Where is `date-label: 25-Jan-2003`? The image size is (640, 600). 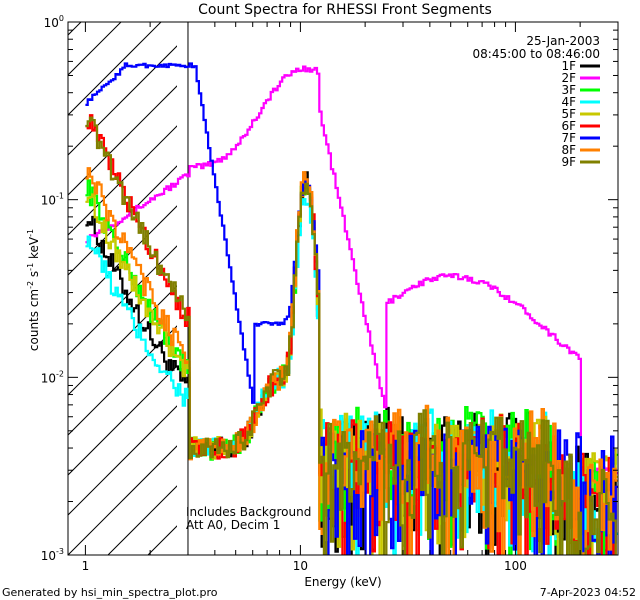 date-label: 25-Jan-2003 is located at coordinates (563, 41).